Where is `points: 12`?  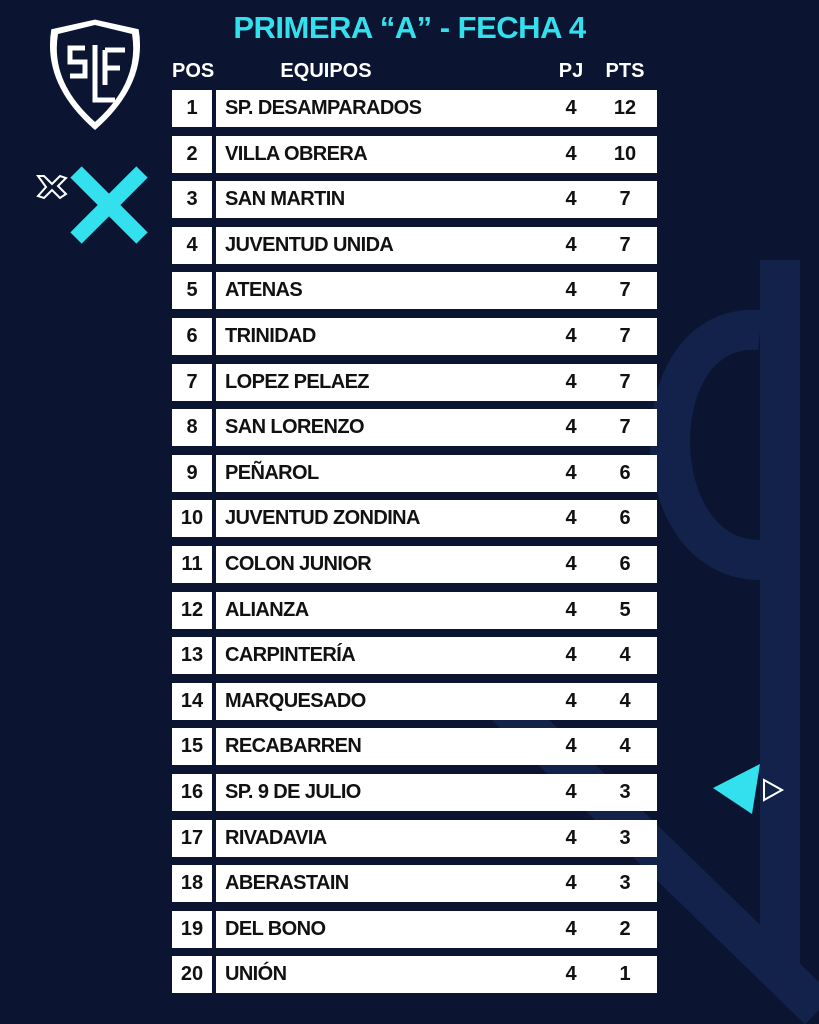 points: 12 is located at coordinates (625, 108).